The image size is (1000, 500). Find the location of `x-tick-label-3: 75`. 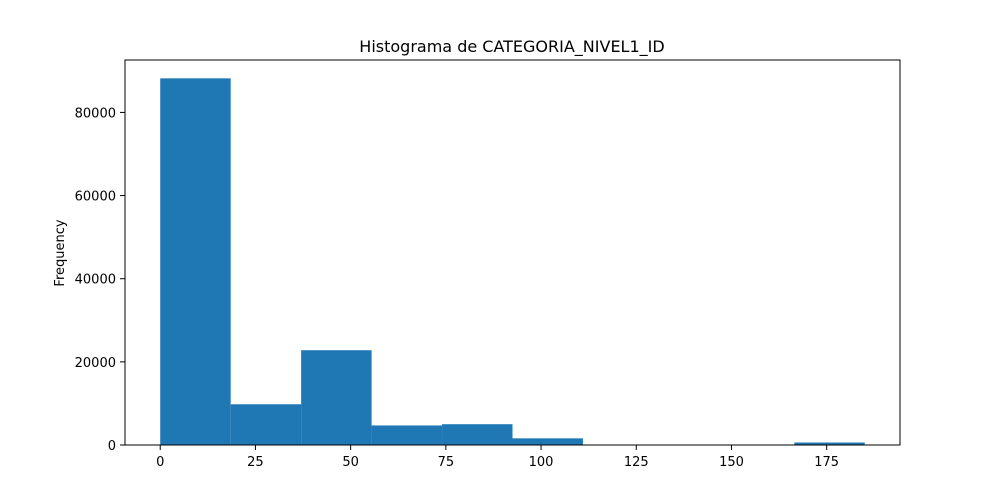

x-tick-label-3: 75 is located at coordinates (446, 462).